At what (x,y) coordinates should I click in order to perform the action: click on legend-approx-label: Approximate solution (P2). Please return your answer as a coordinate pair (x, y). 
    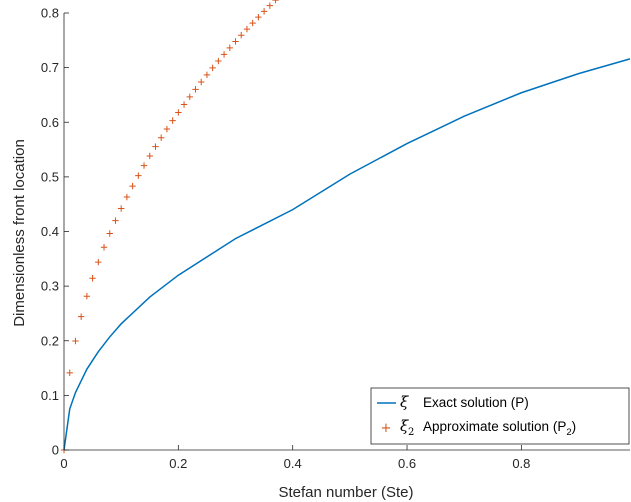
    Looking at the image, I should click on (499, 428).